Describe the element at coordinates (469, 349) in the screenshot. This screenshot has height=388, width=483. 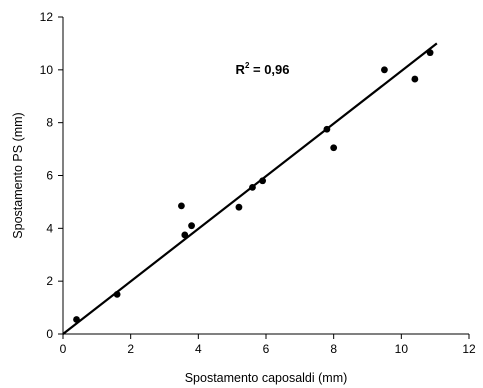
I see `x-tick-label: 12` at that location.